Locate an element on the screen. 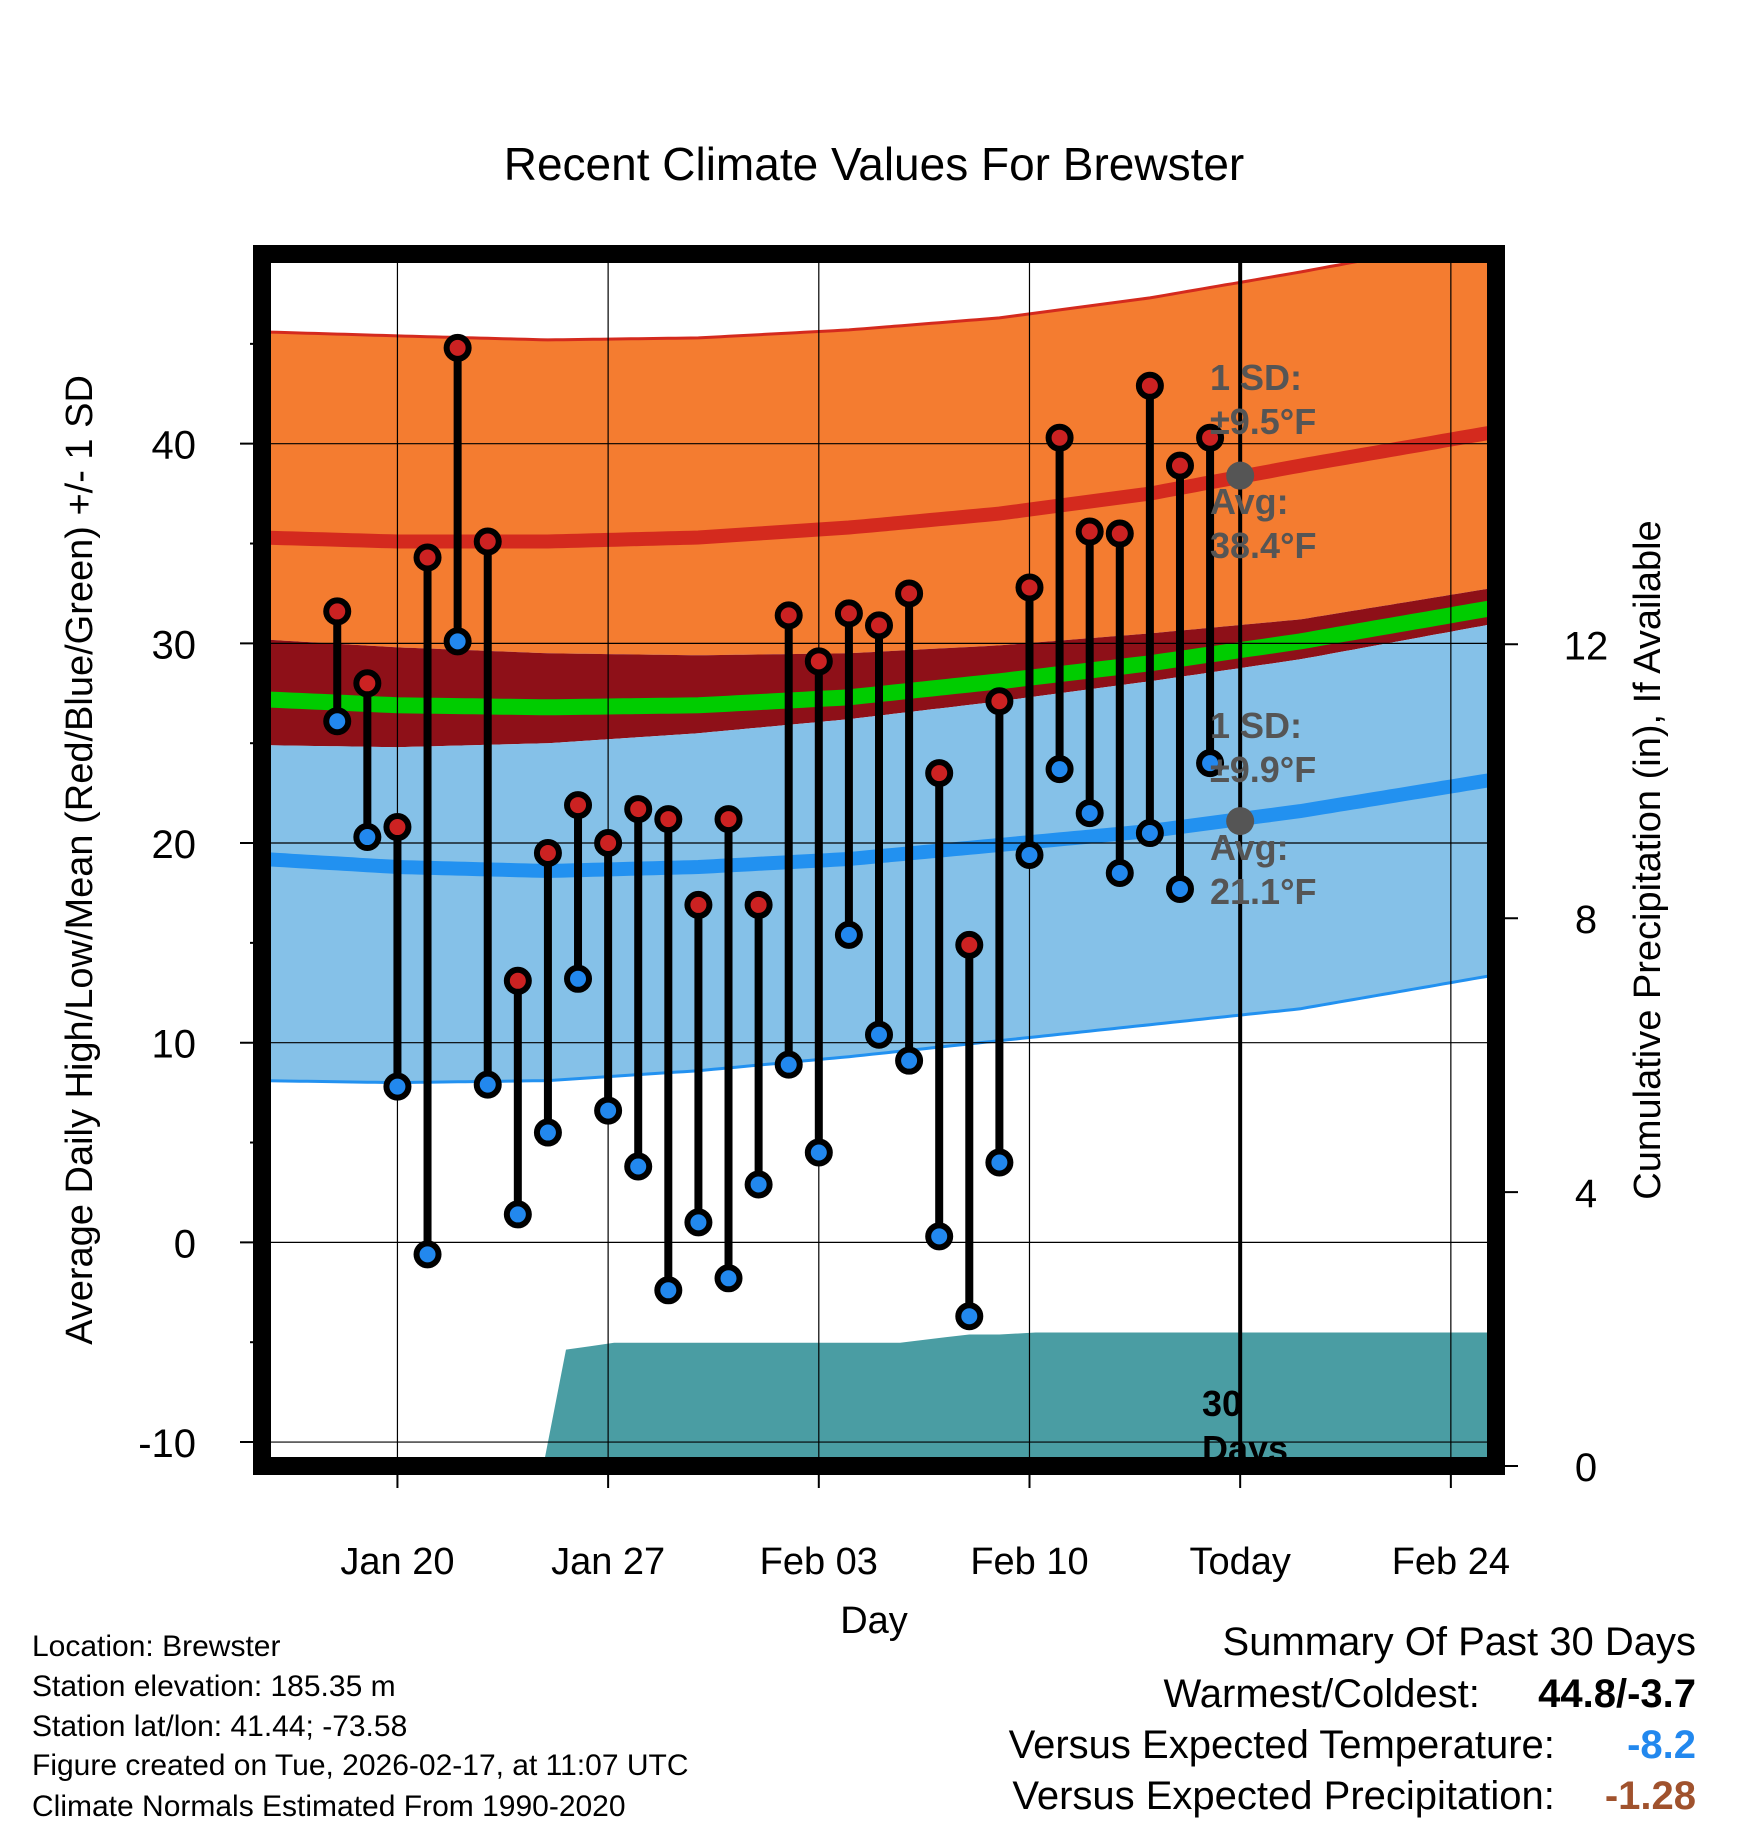 Image resolution: width=1748 pixels, height=1828 pixels. summary-warm-cold-label: Warmest/Coldest: is located at coordinates (1321, 1694).